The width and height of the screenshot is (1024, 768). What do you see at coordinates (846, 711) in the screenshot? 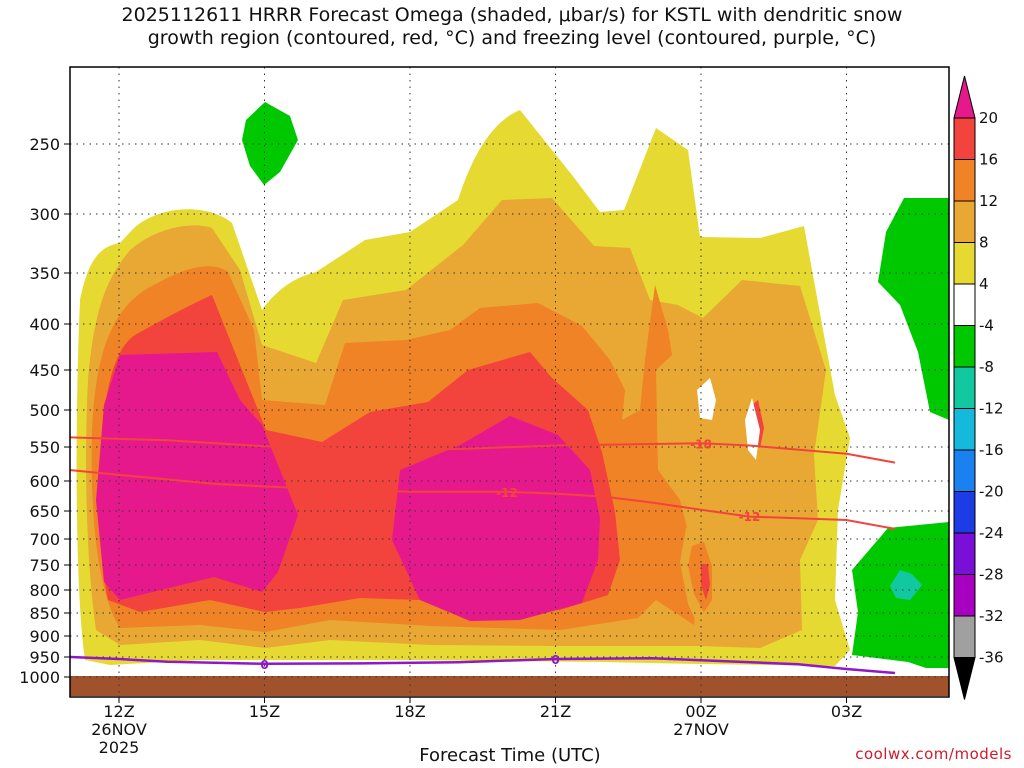
I see `x-tick-label-5-0: 03Z` at bounding box center [846, 711].